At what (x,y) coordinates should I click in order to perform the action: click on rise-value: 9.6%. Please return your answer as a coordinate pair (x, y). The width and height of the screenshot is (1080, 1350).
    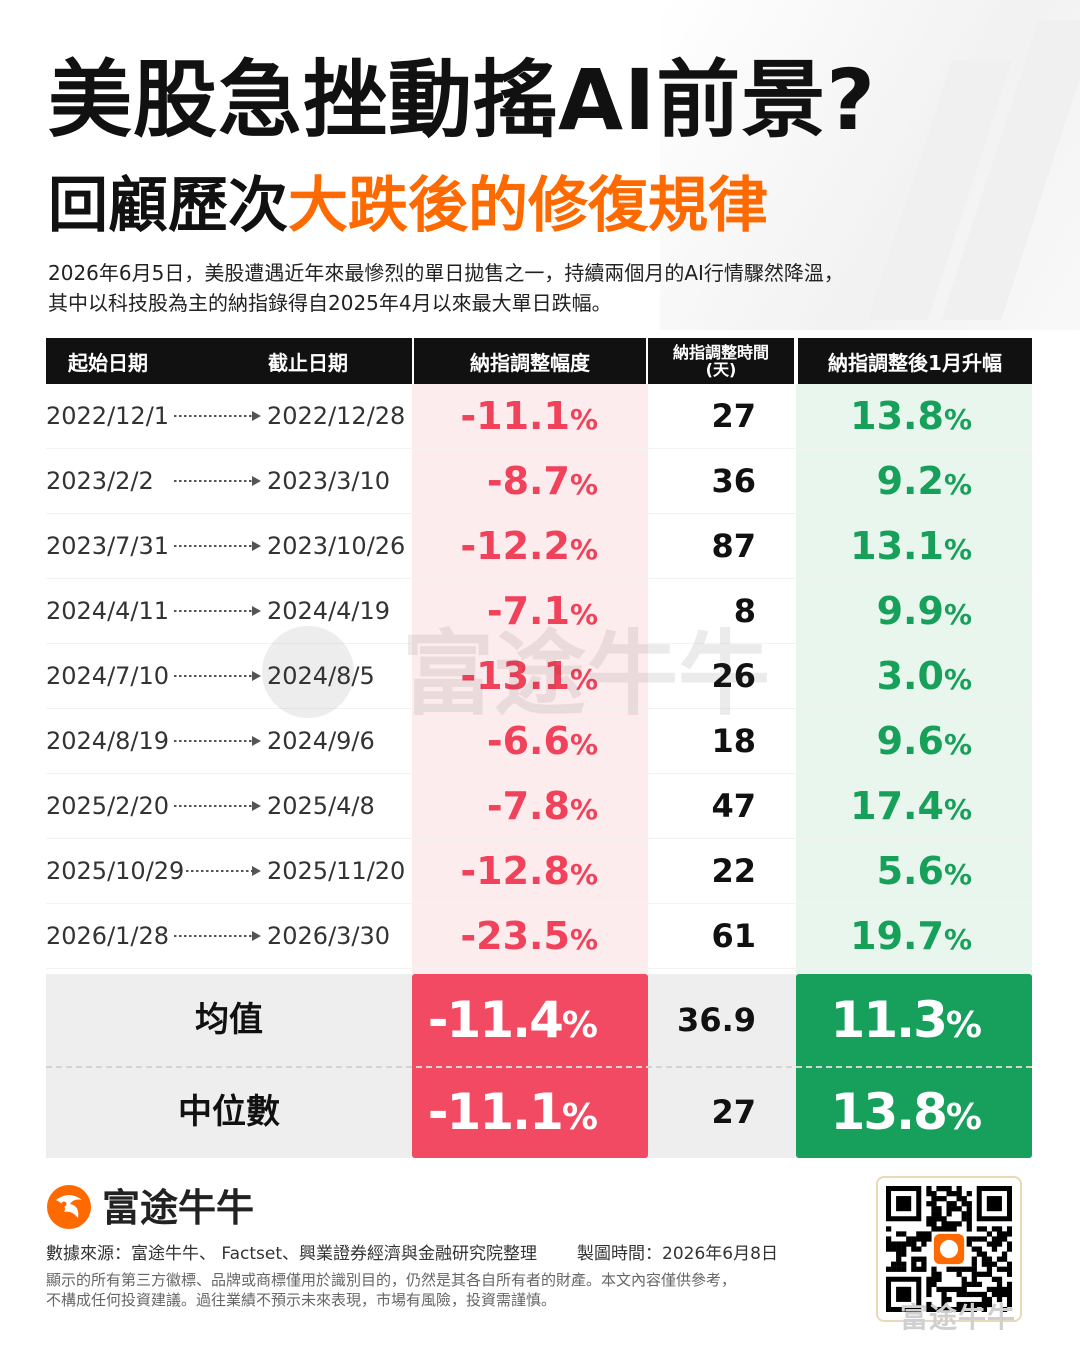
    Looking at the image, I should click on (884, 741).